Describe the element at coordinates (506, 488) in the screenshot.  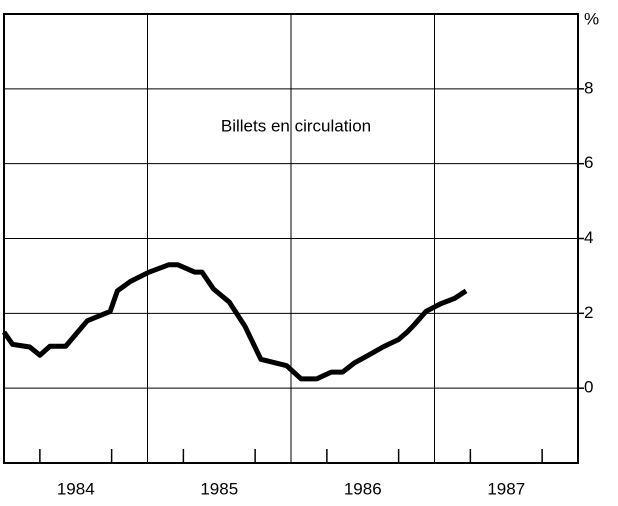
I see `x-tick-label: 1987` at that location.